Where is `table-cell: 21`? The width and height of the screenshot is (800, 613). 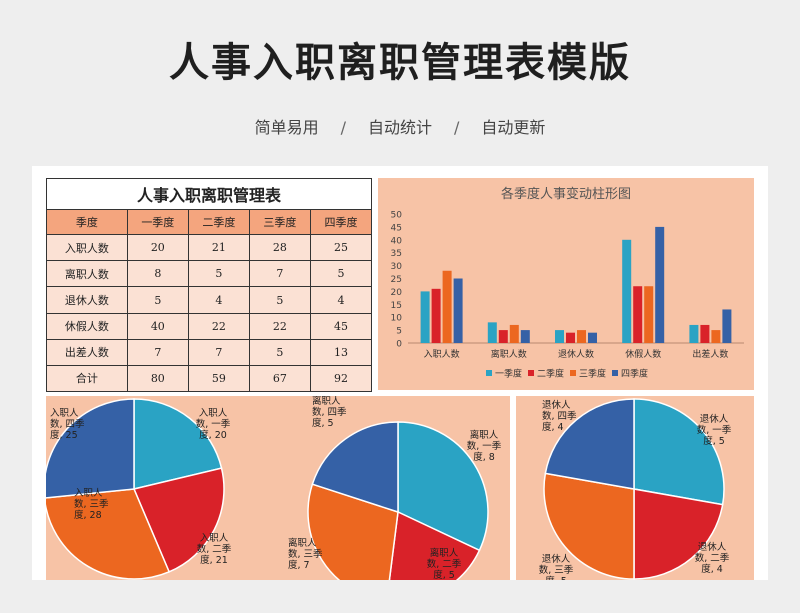 table-cell: 21 is located at coordinates (218, 248).